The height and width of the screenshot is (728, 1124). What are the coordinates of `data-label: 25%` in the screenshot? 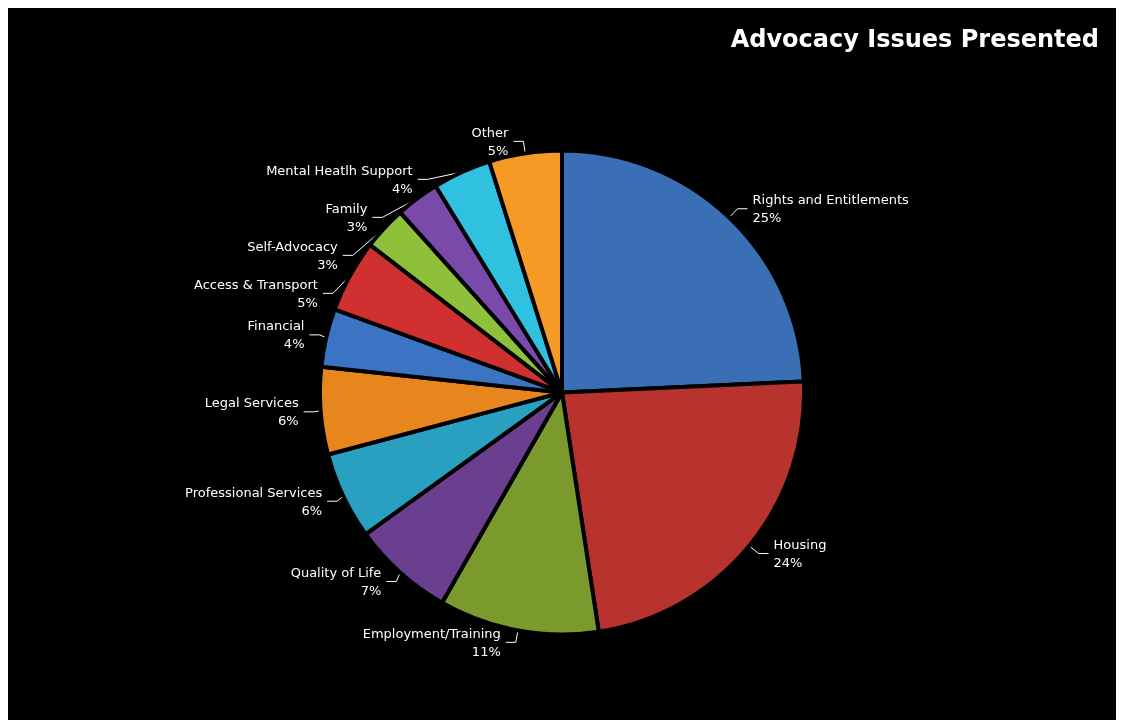 It's located at (767, 218).